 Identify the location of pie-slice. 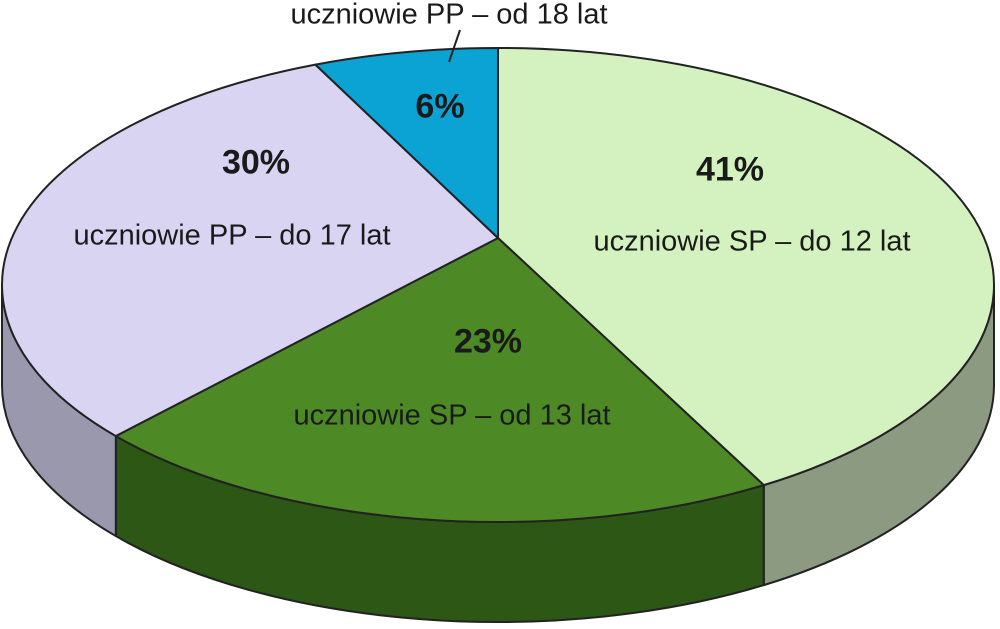
(406, 143).